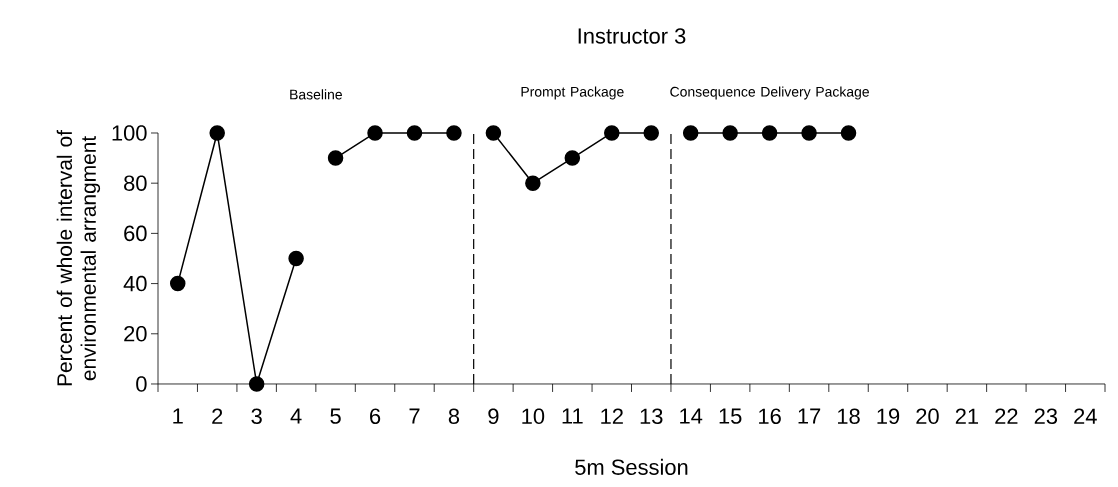 The width and height of the screenshot is (1118, 487). What do you see at coordinates (533, 416) in the screenshot?
I see `x-tick-label: 10` at bounding box center [533, 416].